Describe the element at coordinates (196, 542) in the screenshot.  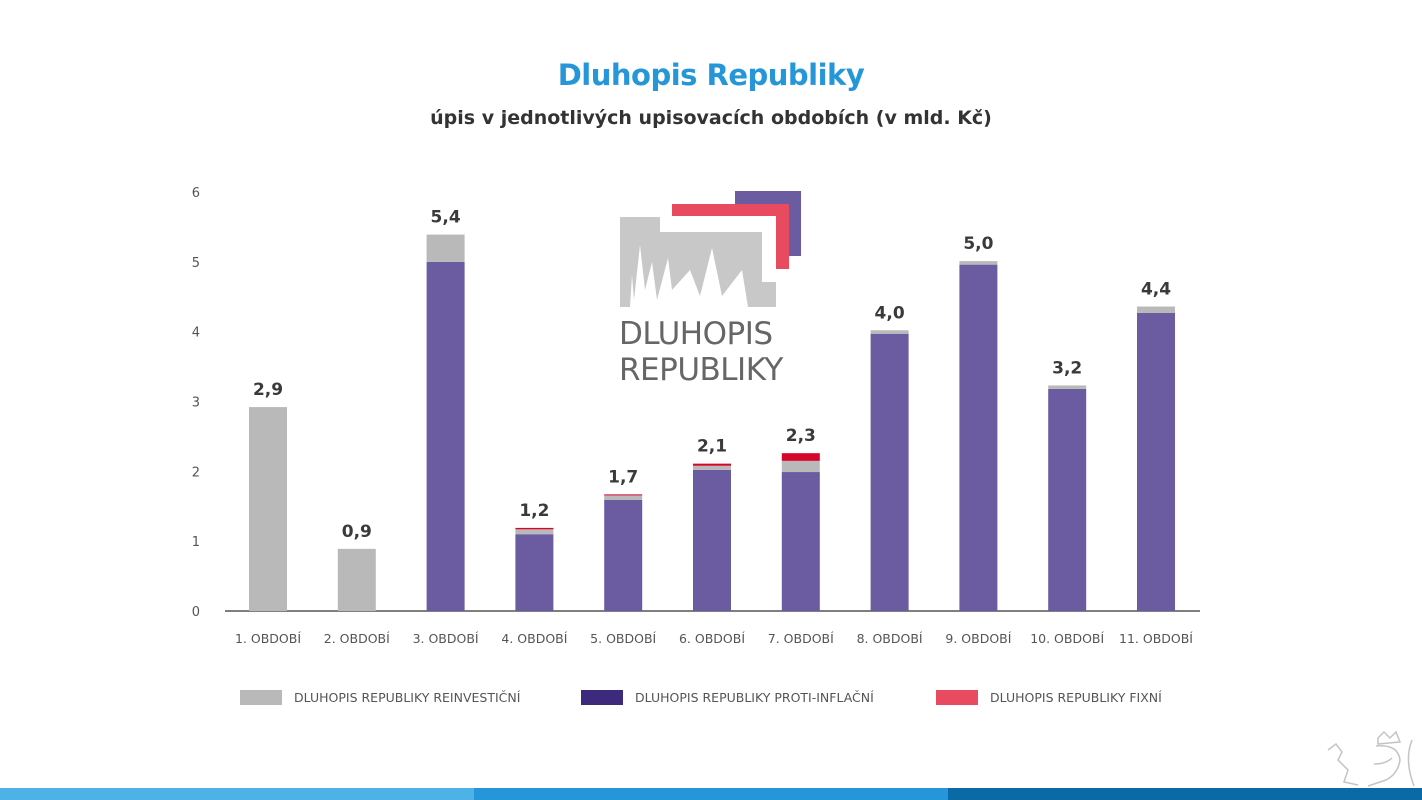
I see `y-tick-label: 1` at that location.